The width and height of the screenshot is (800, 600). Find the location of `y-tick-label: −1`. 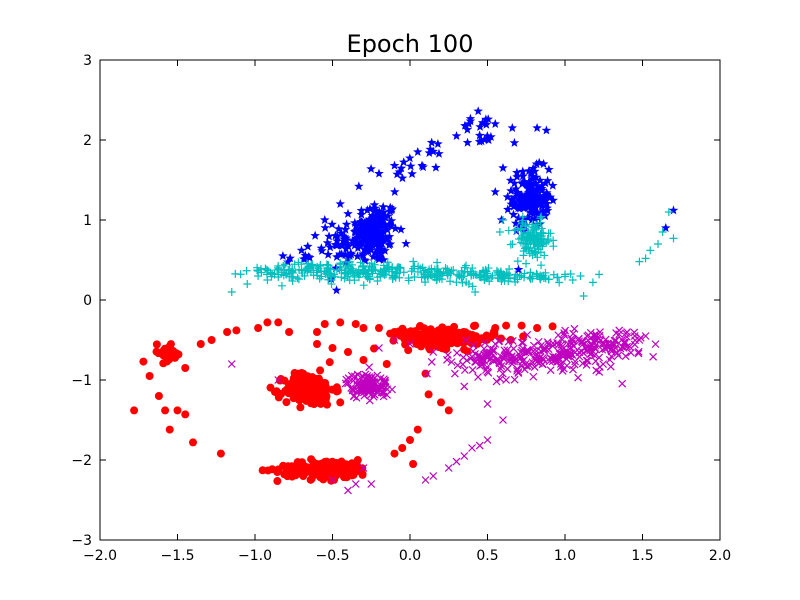

y-tick-label: −1 is located at coordinates (81, 381).